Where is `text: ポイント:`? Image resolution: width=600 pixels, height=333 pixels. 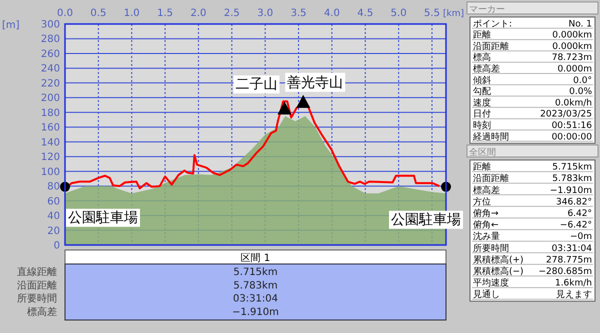 text: ポイント: is located at coordinates (492, 24).